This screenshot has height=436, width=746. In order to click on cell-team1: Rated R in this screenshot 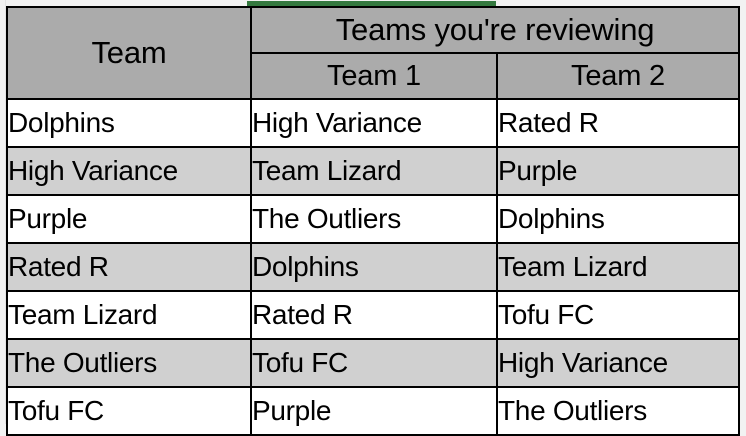, I will do `click(374, 315)`.